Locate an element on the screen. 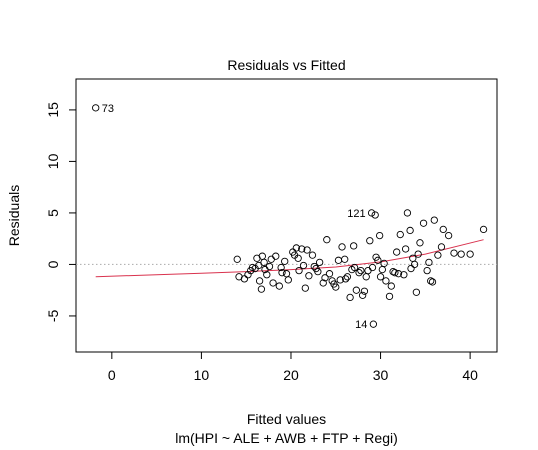  x-tick-label: 0 is located at coordinates (112, 375).